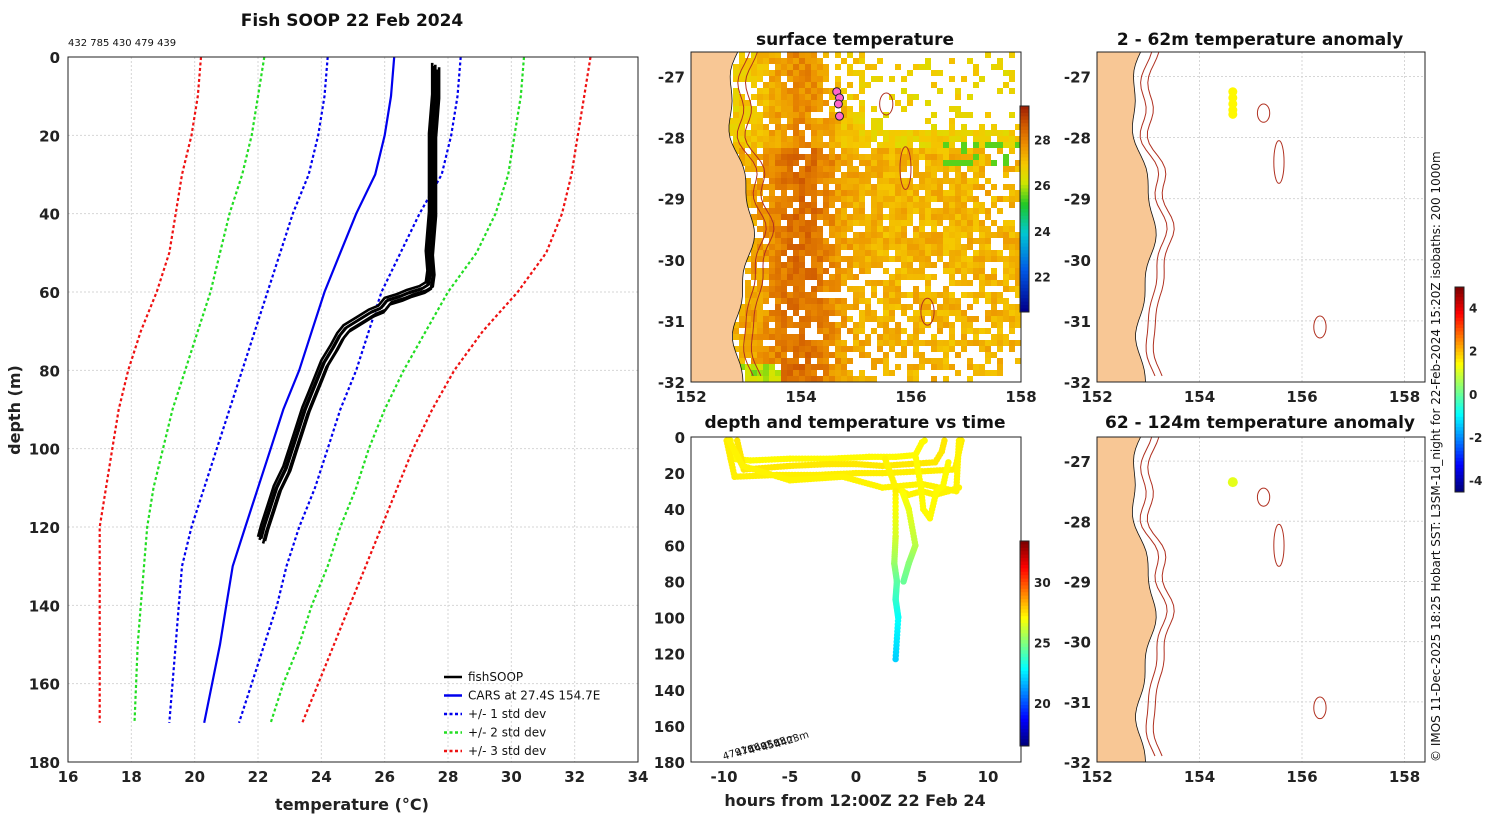 The width and height of the screenshot is (1500, 820). What do you see at coordinates (959, 440) in the screenshot?
I see `depth-time-point` at bounding box center [959, 440].